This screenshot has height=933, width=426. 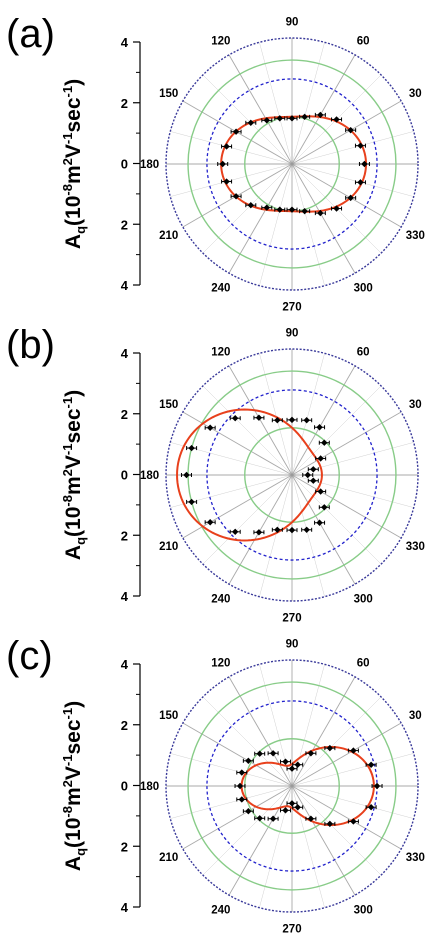 What do you see at coordinates (30, 345) in the screenshot?
I see `panel-label: (b)` at bounding box center [30, 345].